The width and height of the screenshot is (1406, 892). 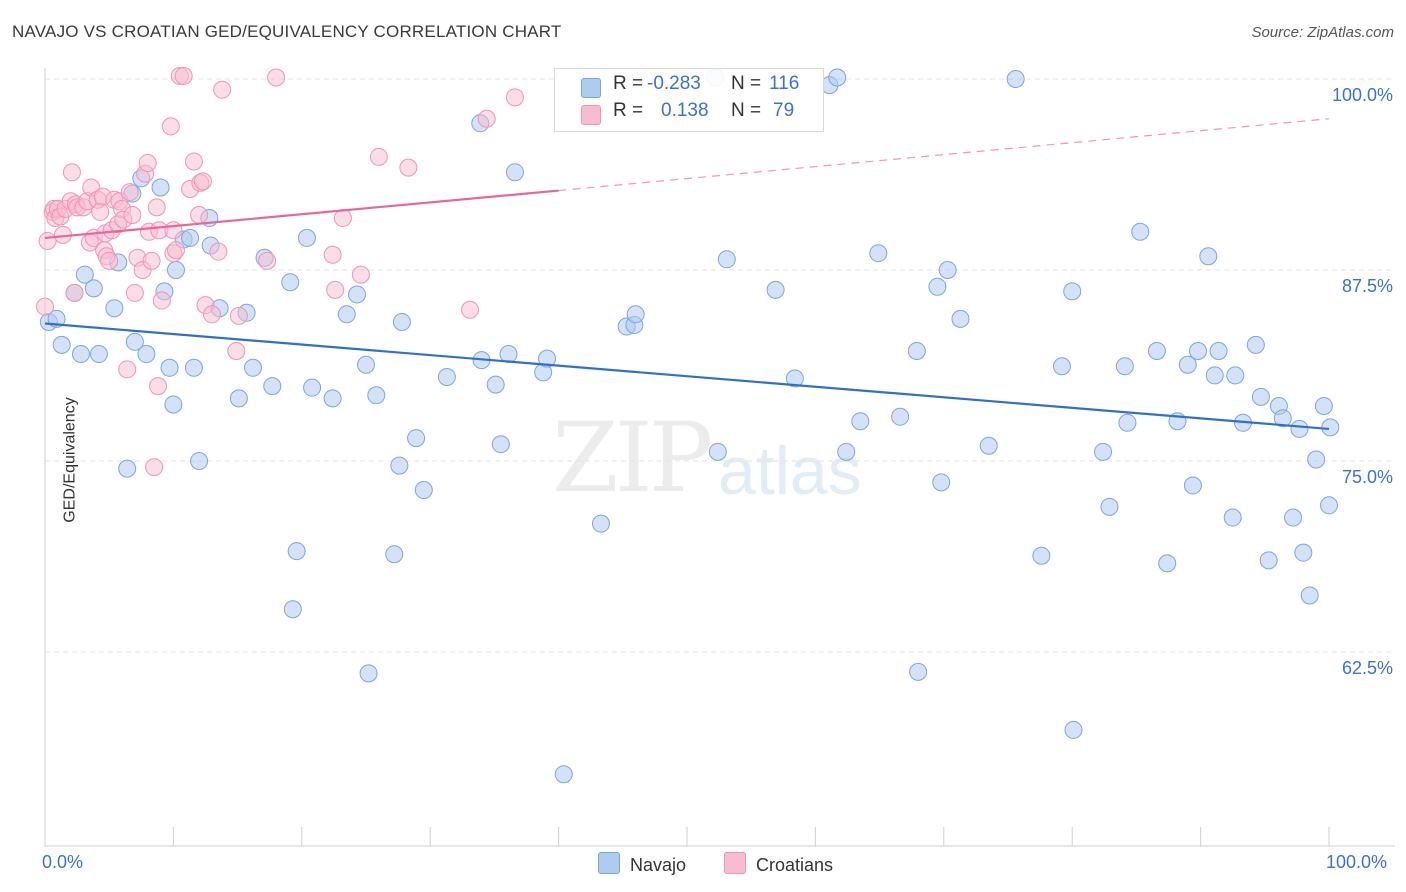 I want to click on legend-item-croatians: Croatians, so click(x=778, y=864).